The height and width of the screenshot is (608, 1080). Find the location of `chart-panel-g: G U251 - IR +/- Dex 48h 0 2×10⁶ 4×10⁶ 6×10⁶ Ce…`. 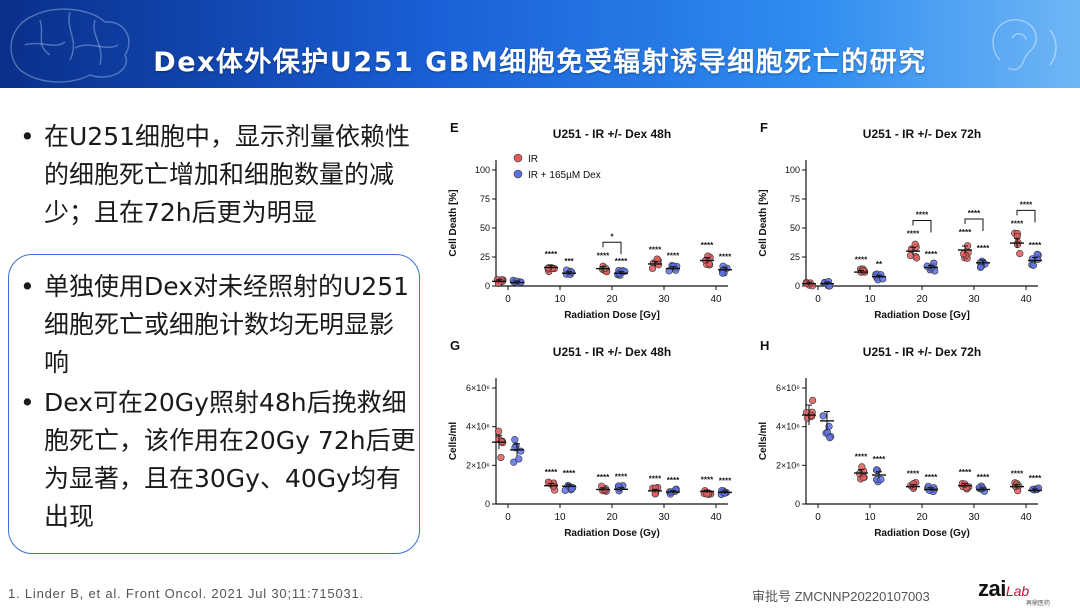

chart-panel-g: G U251 - IR +/- Dex 48h 0 2×10⁶ 4×10⁶ 6×10⁶ Ce… is located at coordinates (588, 441).